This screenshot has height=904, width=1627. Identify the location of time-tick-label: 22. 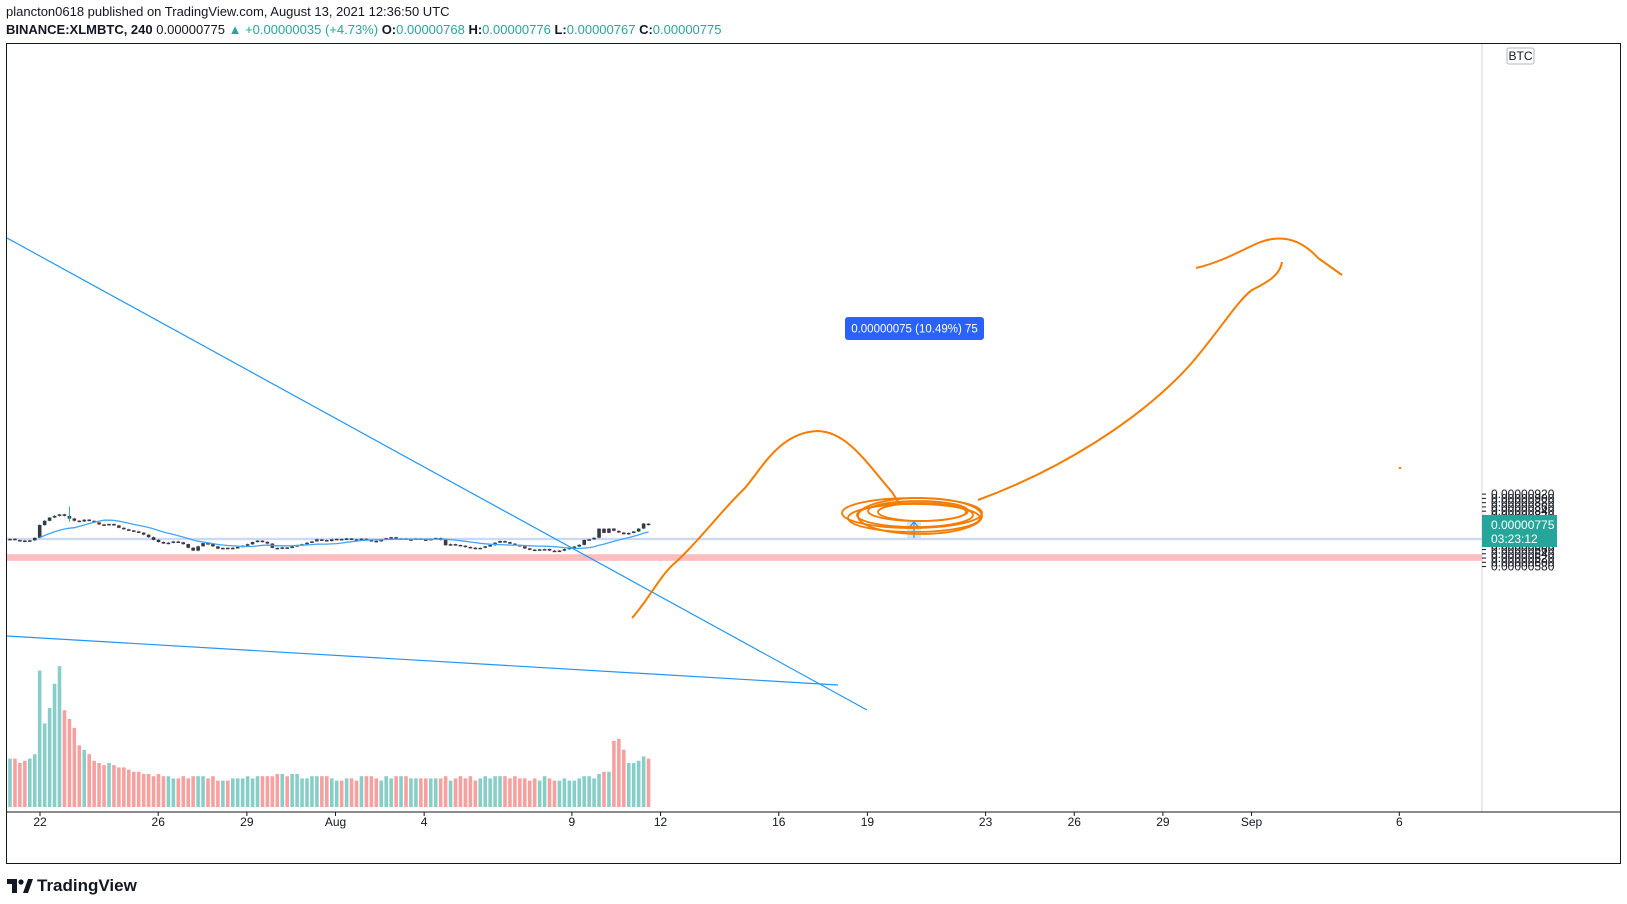
(40, 822).